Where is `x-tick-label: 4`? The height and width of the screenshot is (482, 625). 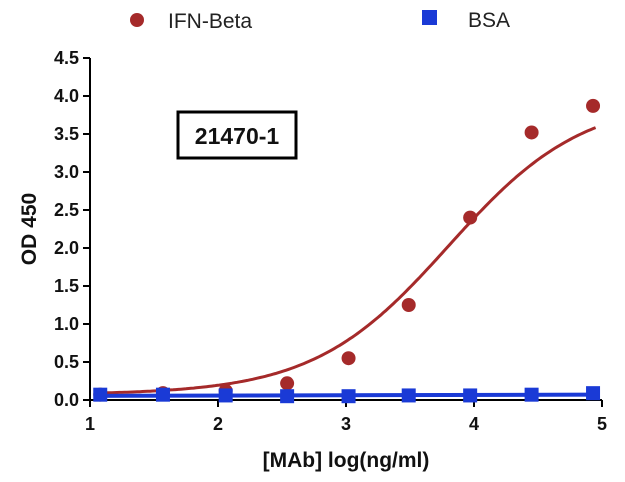 x-tick-label: 4 is located at coordinates (474, 424).